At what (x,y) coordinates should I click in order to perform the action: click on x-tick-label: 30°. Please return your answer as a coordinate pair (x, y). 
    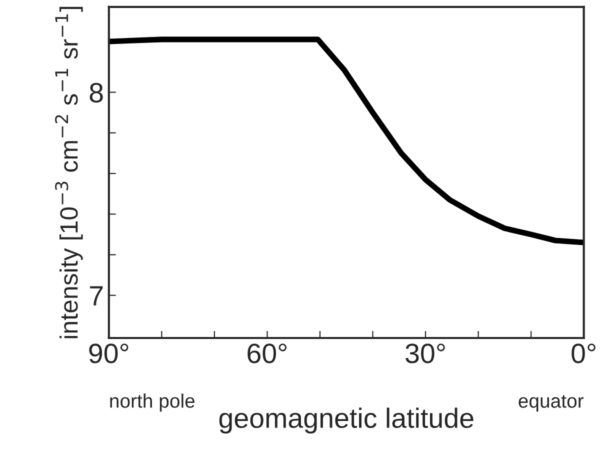
    Looking at the image, I should click on (425, 354).